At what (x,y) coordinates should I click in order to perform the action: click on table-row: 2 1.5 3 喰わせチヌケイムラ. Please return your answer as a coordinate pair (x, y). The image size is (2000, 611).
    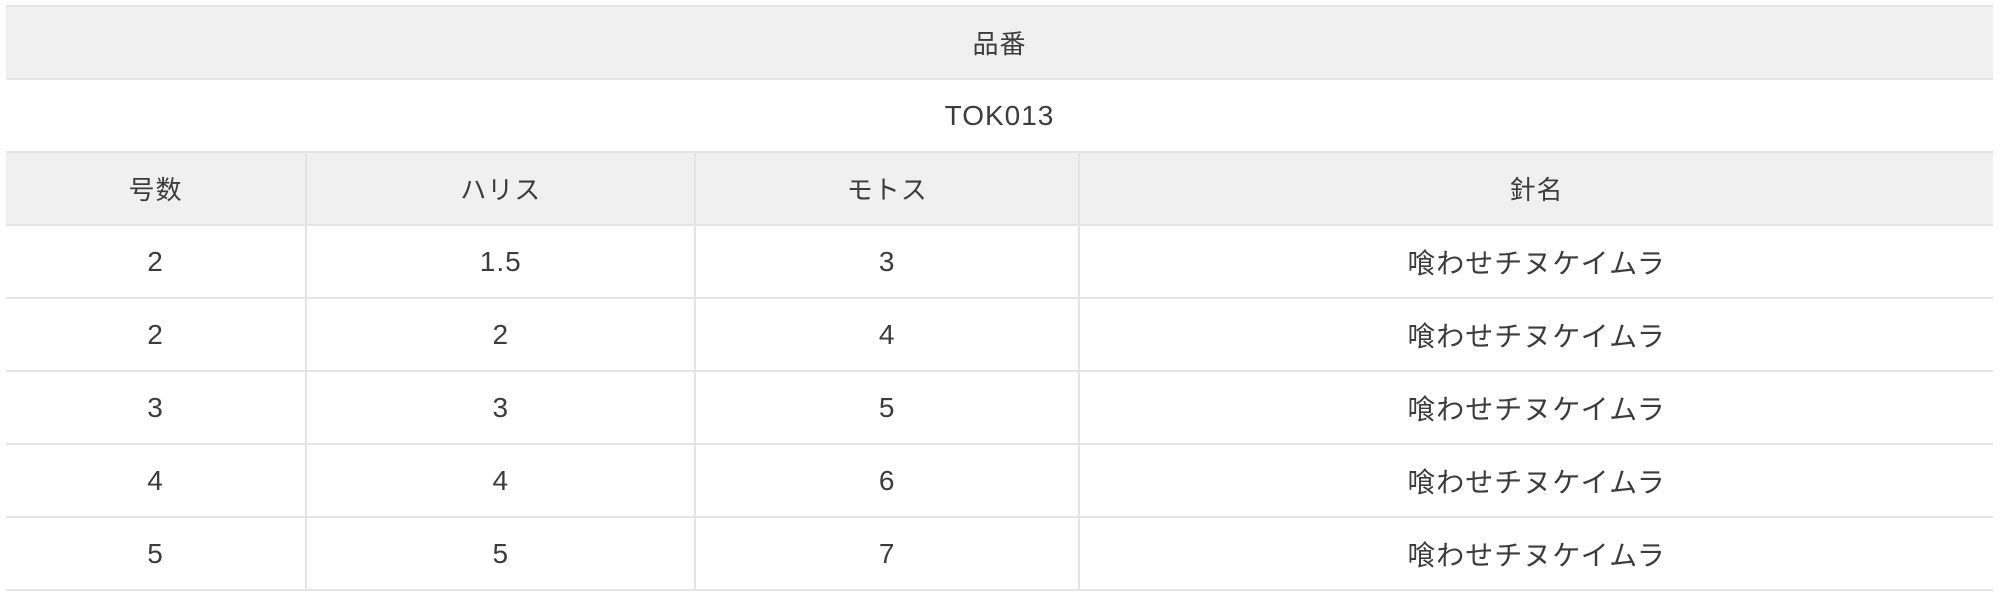
    Looking at the image, I should click on (999, 262).